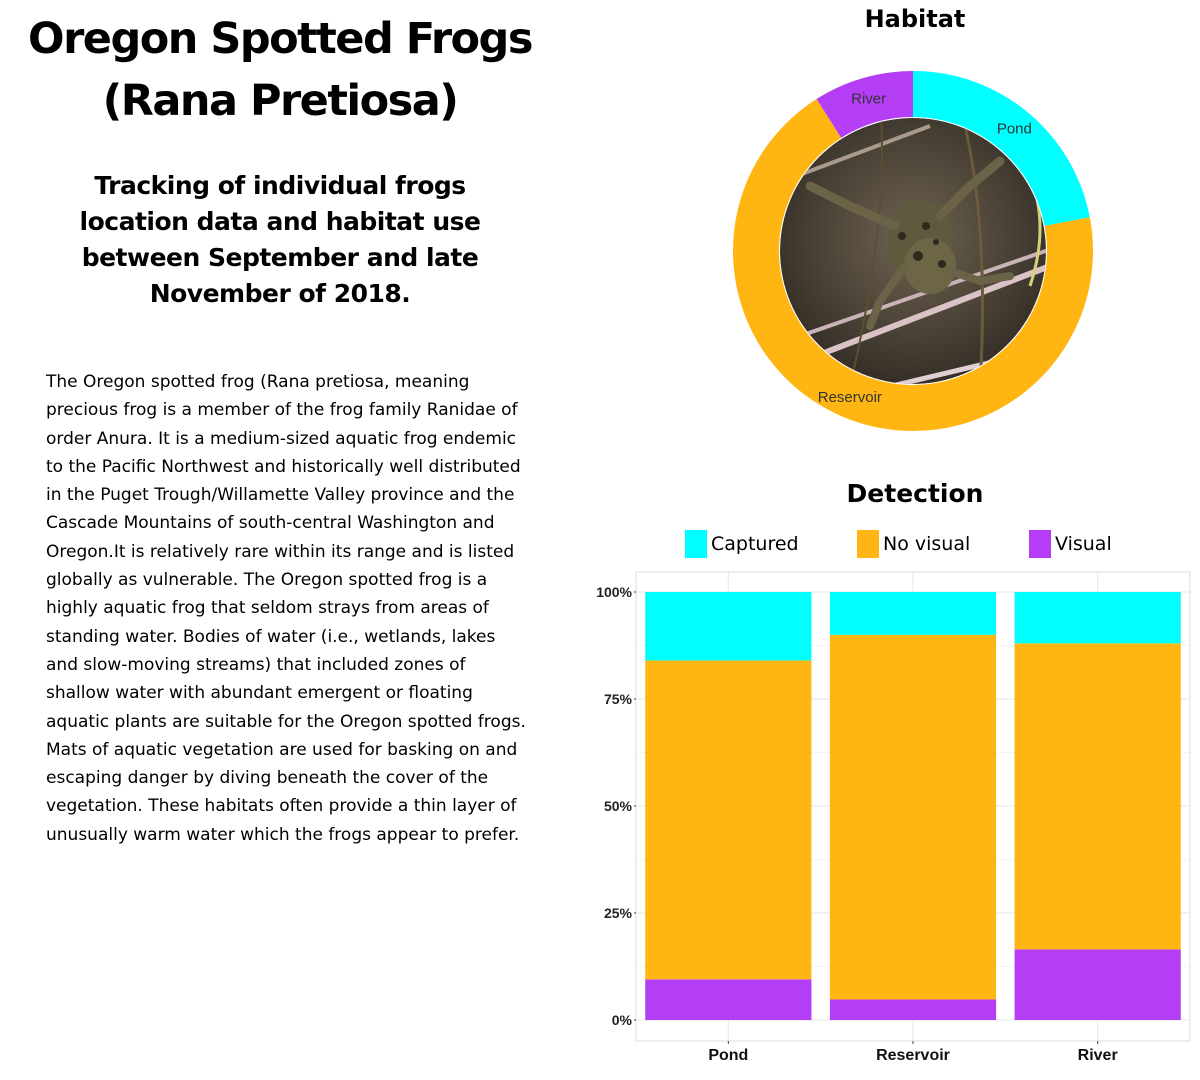 Image resolution: width=1200 pixels, height=1080 pixels. Describe the element at coordinates (1001, 148) in the screenshot. I see `slice-pond` at that location.